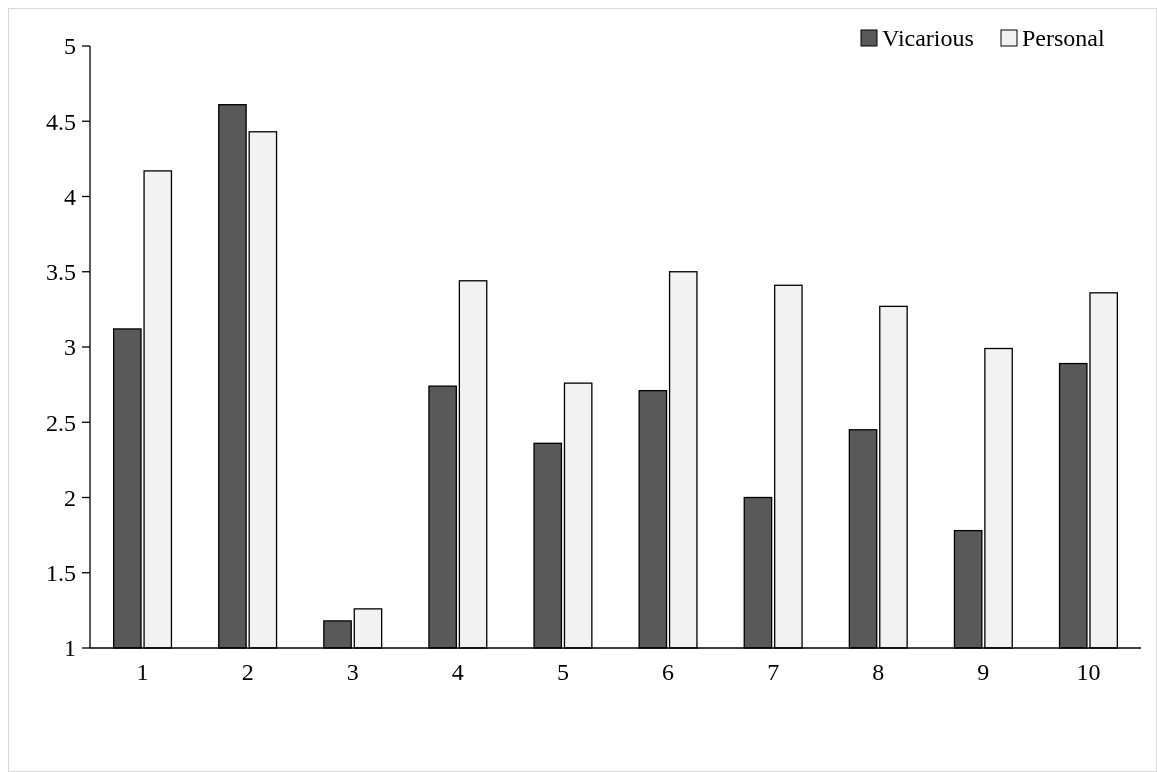 This screenshot has width=1157, height=772. I want to click on x-tick-label: 2, so click(247, 672).